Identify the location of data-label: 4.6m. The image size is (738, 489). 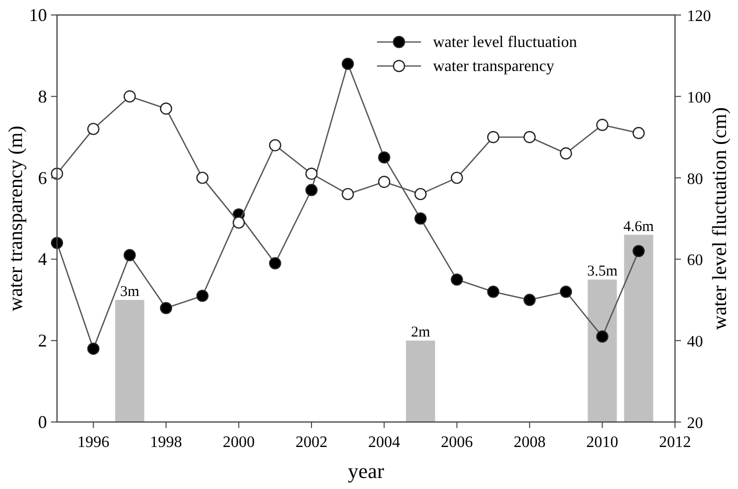
(638, 226).